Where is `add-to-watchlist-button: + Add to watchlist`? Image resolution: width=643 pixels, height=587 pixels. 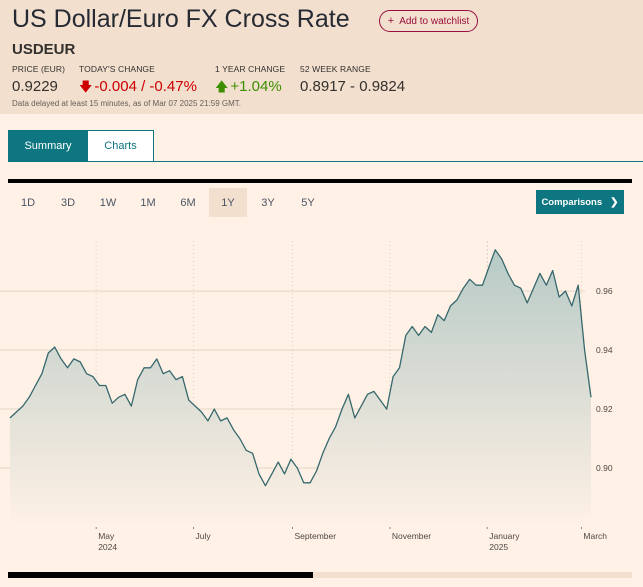 add-to-watchlist-button: + Add to watchlist is located at coordinates (428, 21).